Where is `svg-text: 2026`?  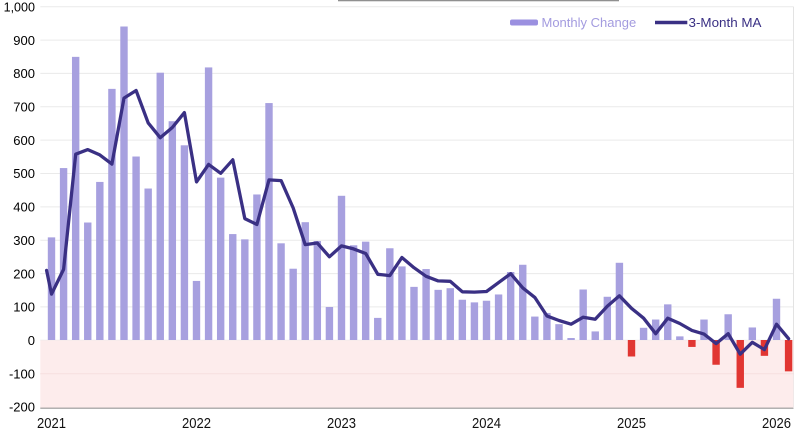
svg-text: 2026 is located at coordinates (776, 424).